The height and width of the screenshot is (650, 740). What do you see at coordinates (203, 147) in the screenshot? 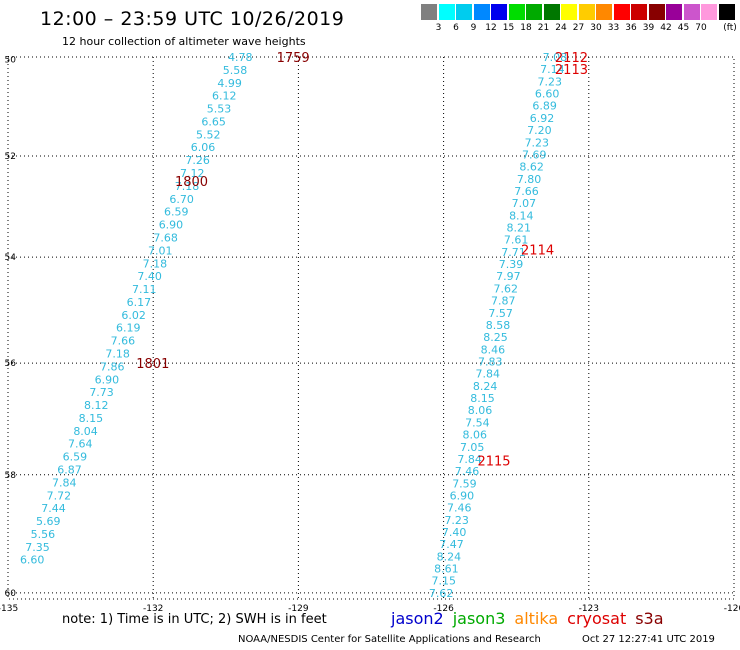
I see `wave-height-value: 6.06` at bounding box center [203, 147].